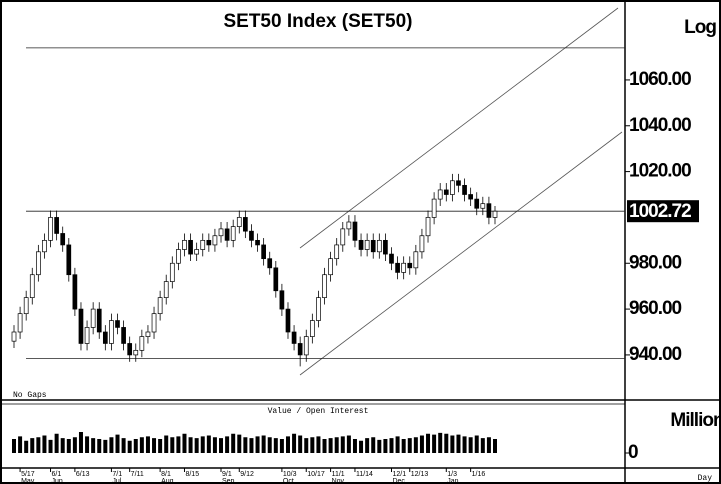 This screenshot has width=721, height=484. I want to click on gap-label: No Gaps, so click(30, 395).